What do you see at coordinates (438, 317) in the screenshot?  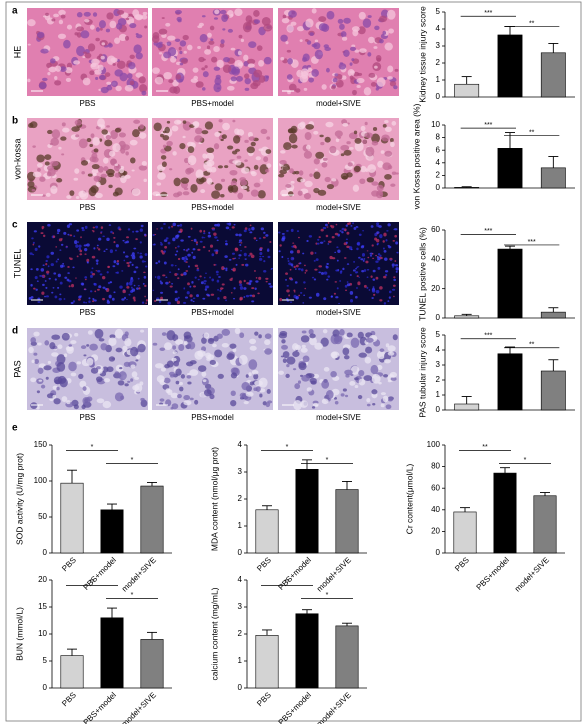 I see `y-tick-label: 0` at bounding box center [438, 317].